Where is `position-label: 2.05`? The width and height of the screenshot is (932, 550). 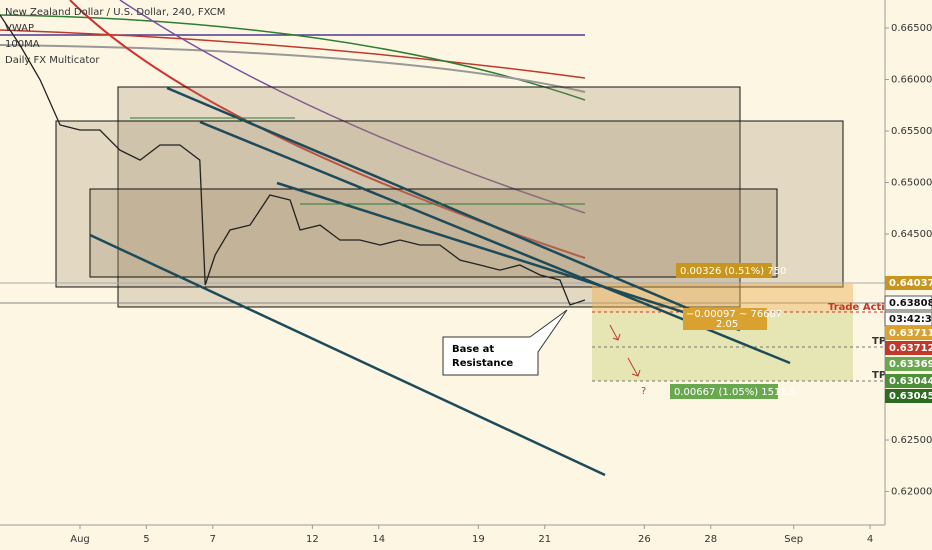
position-label: 2.05 is located at coordinates (727, 324).